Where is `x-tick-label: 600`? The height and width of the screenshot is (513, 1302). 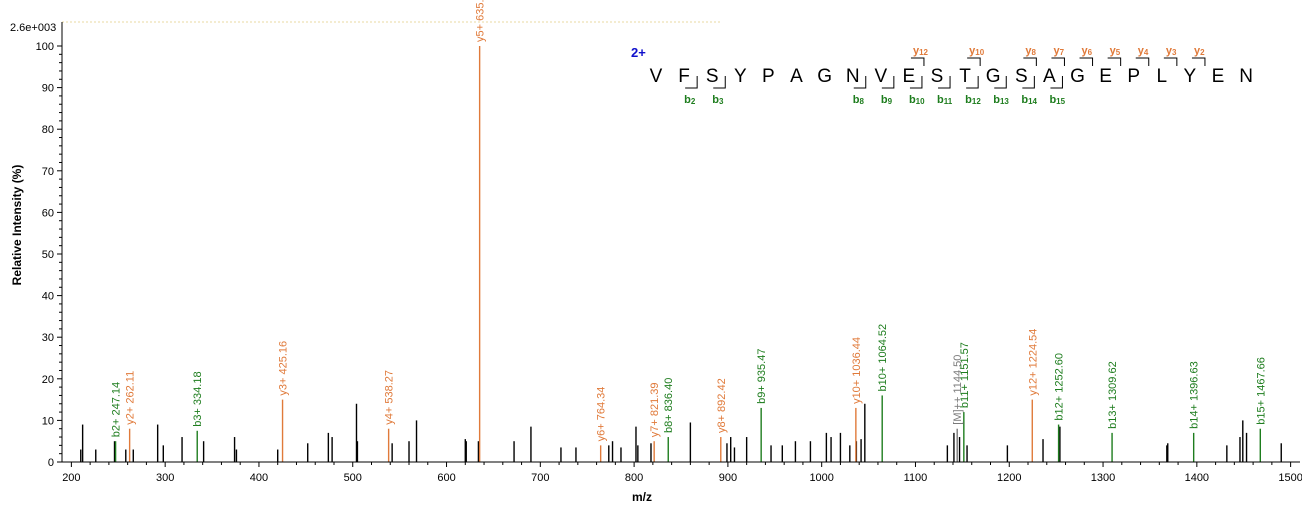
x-tick-label: 600 is located at coordinates (446, 478).